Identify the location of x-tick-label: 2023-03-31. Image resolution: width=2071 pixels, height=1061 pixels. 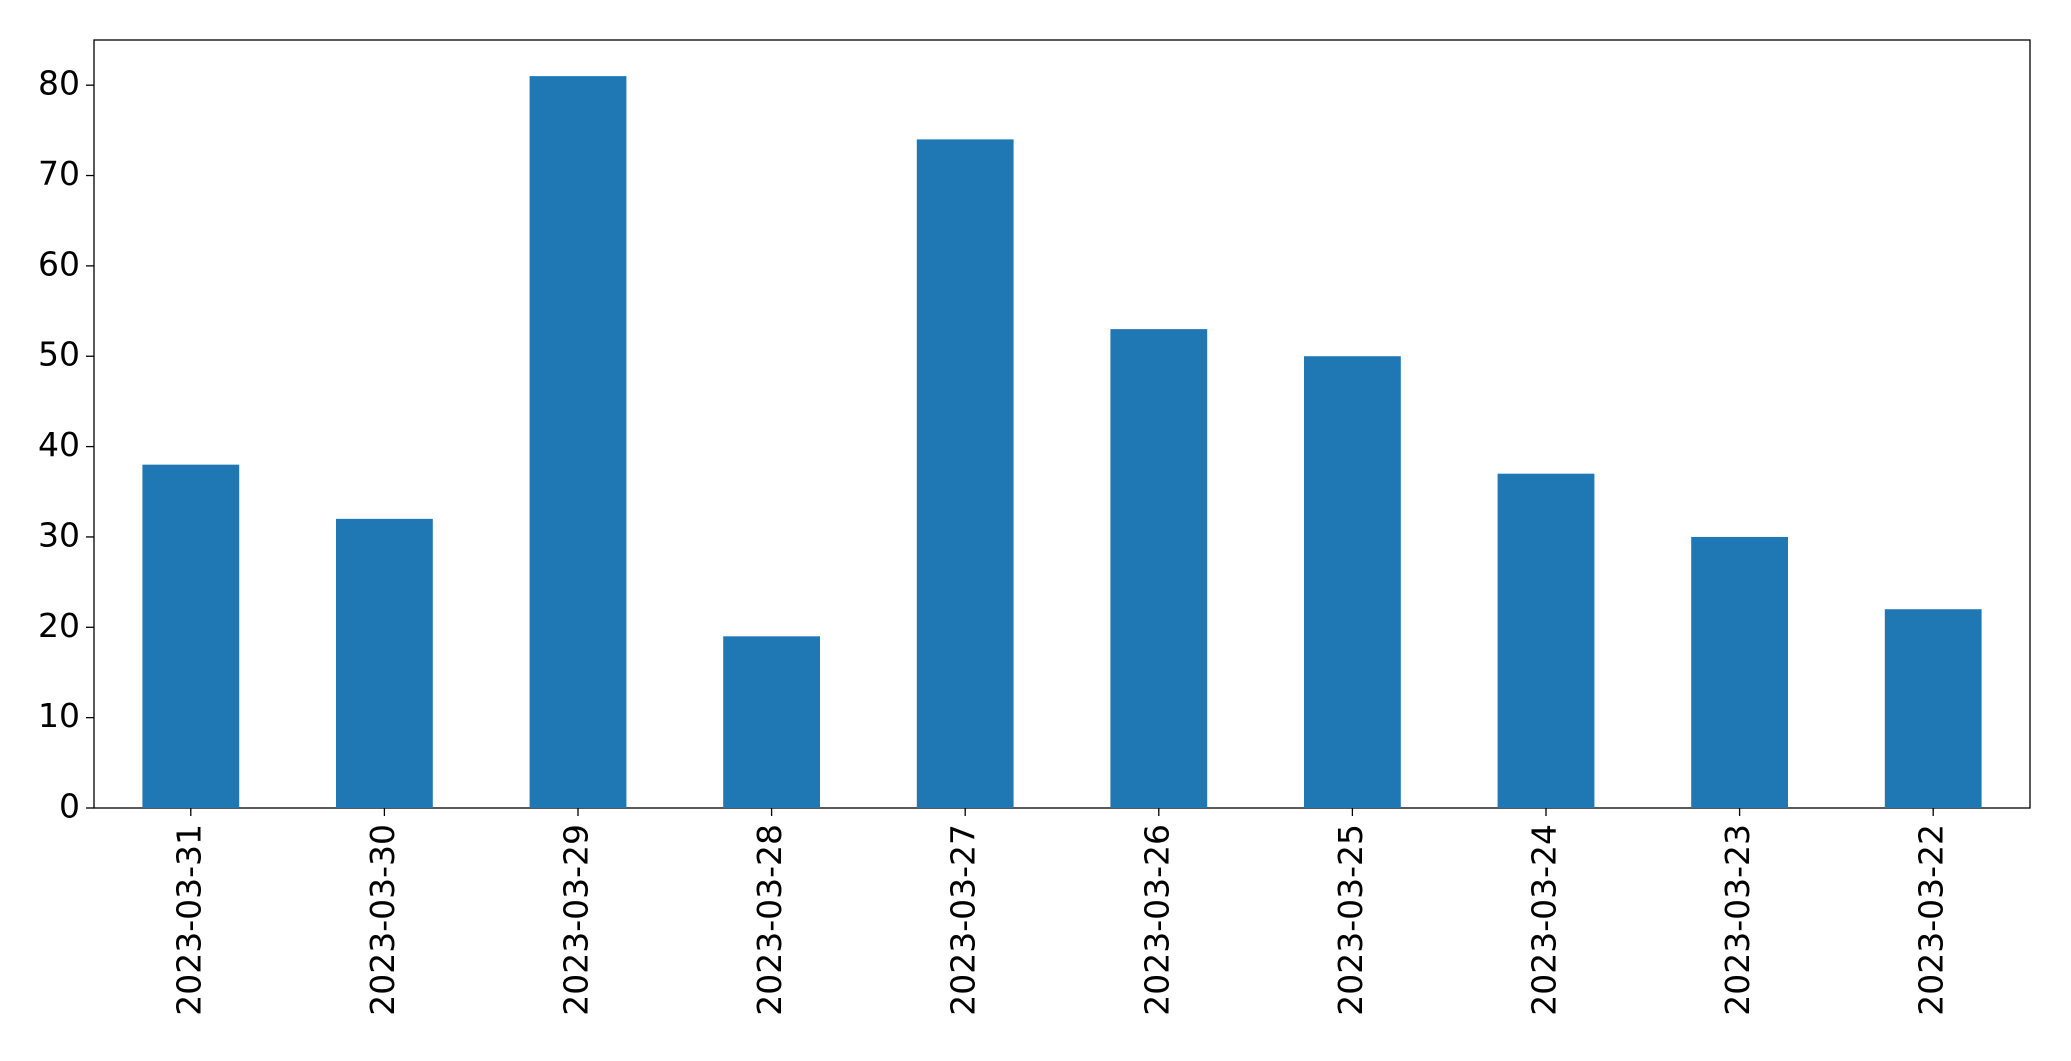
(188, 920).